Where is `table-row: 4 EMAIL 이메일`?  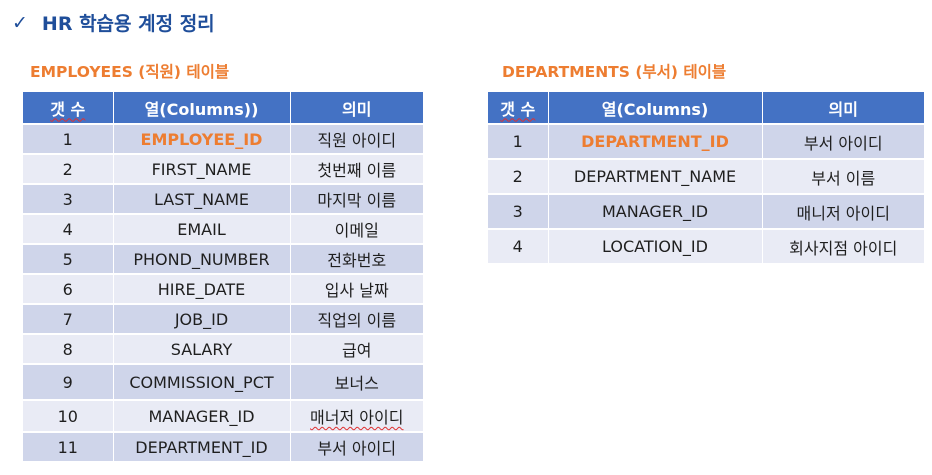 table-row: 4 EMAIL 이메일 is located at coordinates (223, 228).